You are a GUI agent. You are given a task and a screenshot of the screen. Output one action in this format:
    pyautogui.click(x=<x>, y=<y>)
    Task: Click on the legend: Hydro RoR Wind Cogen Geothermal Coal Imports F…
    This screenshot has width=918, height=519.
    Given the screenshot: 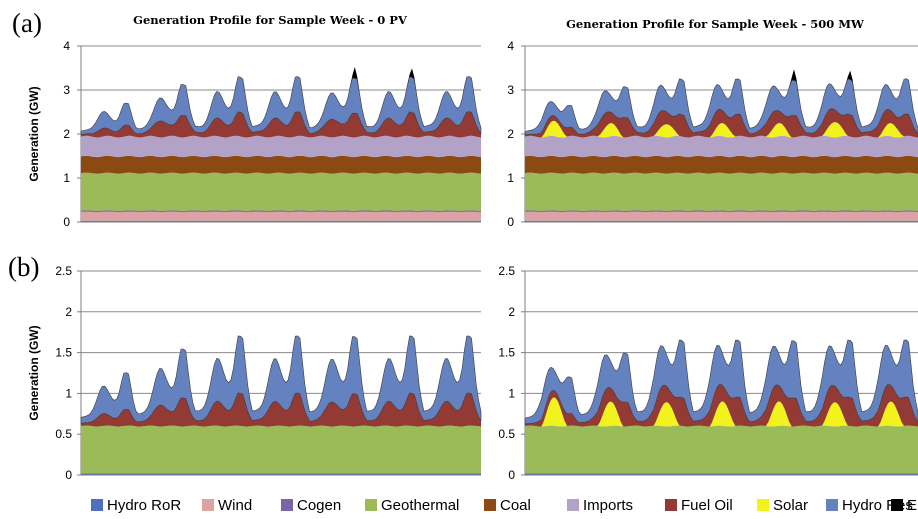 What is the action you would take?
    pyautogui.click(x=504, y=505)
    